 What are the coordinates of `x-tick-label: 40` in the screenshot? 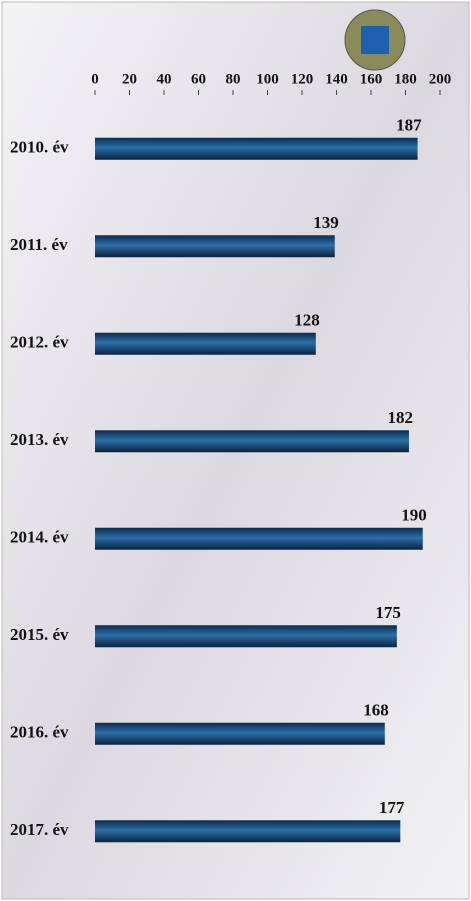 It's located at (164, 79).